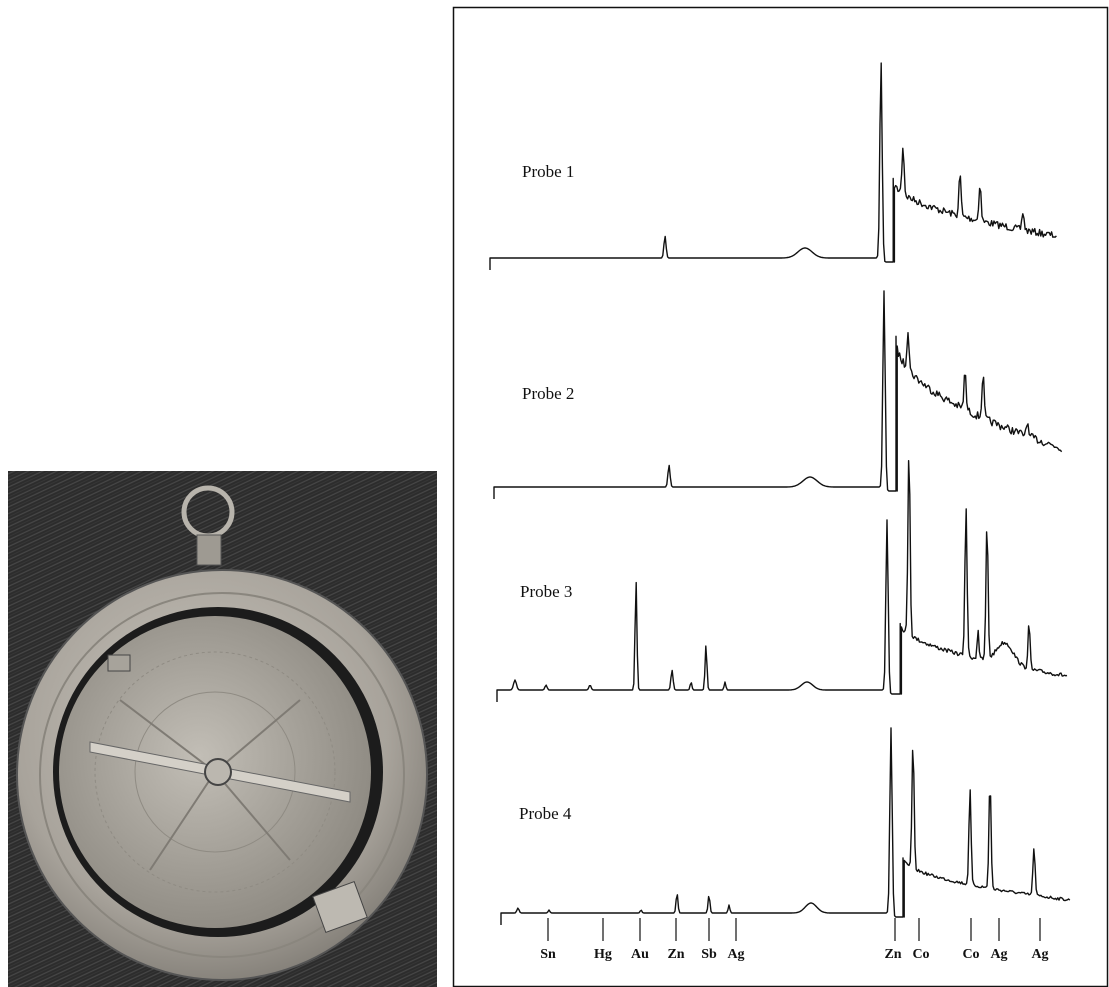 The image size is (1109, 987). Describe the element at coordinates (548, 393) in the screenshot. I see `probe-label: Probe 2` at that location.